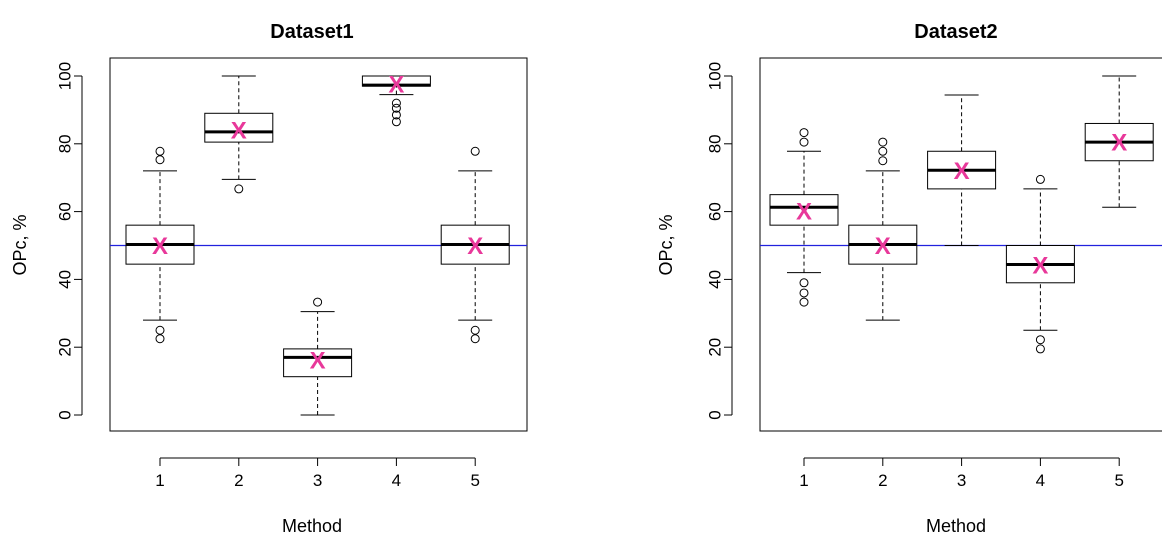 The height and width of the screenshot is (536, 1162). I want to click on chart-title: Dataset2, so click(955, 32).